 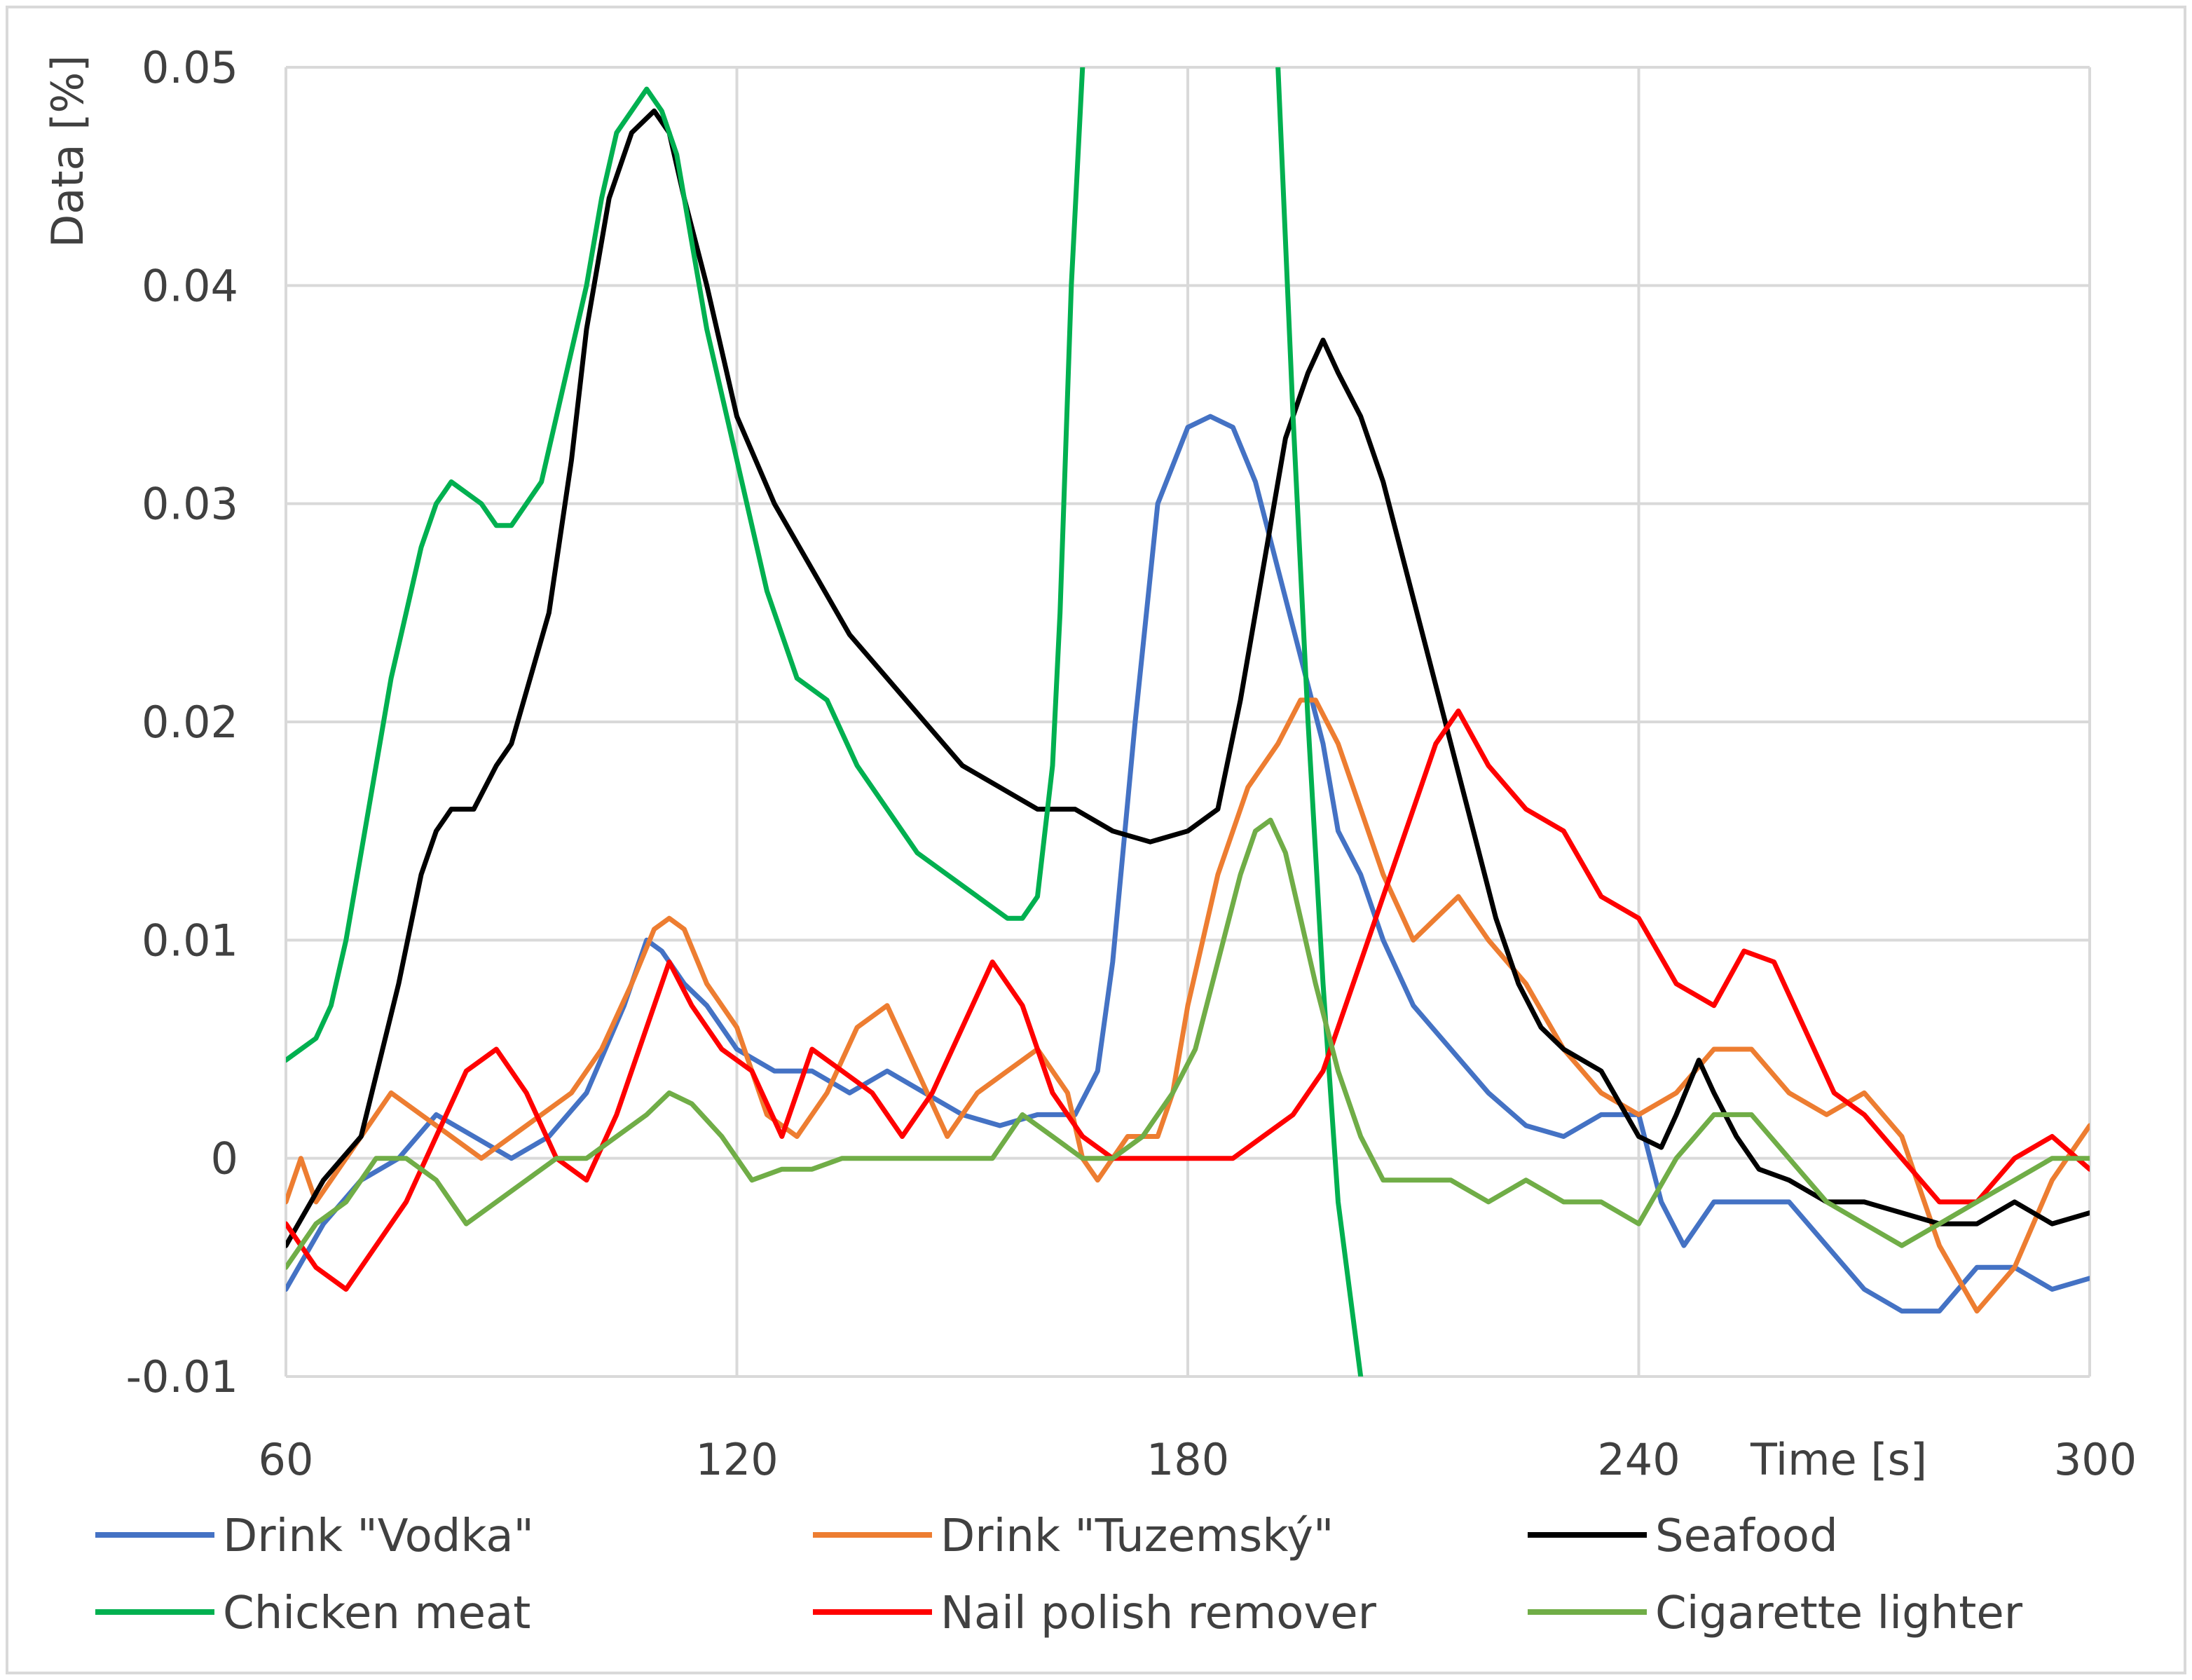 What do you see at coordinates (182, 1376) in the screenshot?
I see `y-tick-label: -0.01` at bounding box center [182, 1376].